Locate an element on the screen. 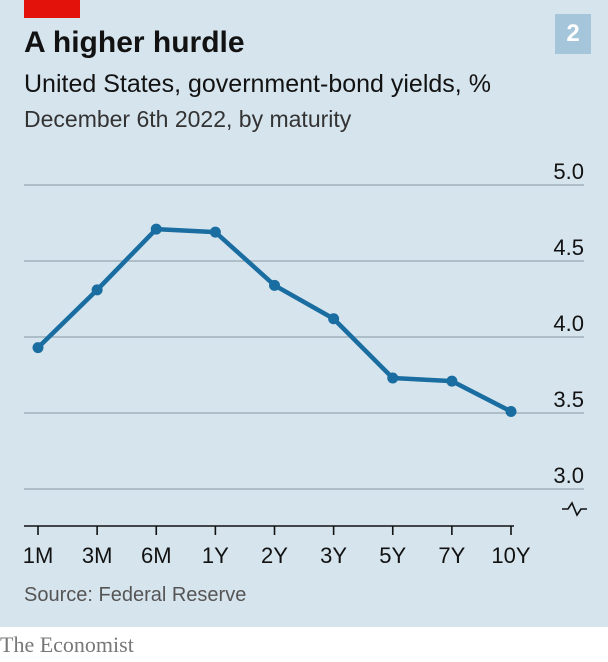 This screenshot has height=662, width=608. data-point-10y is located at coordinates (511, 411).